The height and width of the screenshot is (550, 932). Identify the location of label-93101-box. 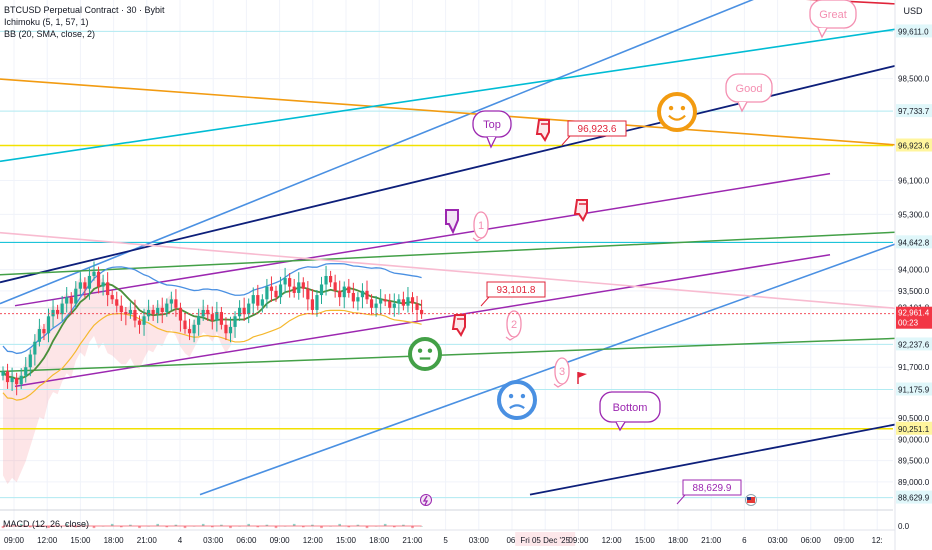
(516, 289).